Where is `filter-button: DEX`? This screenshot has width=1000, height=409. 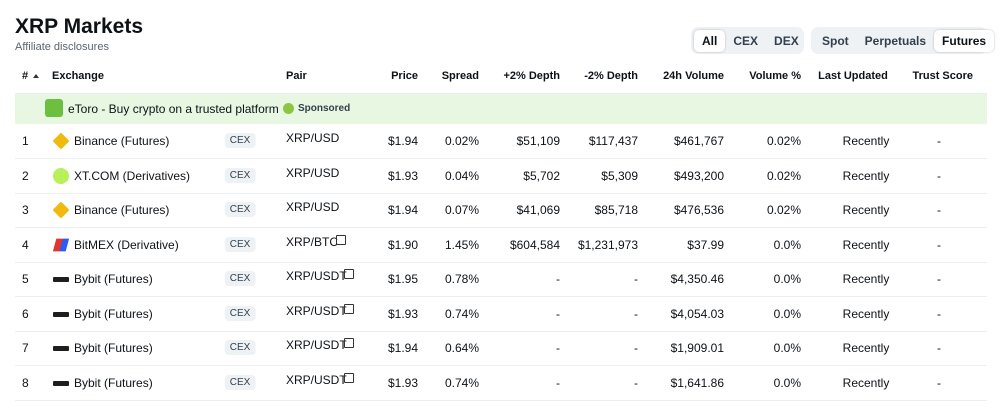
filter-button: DEX is located at coordinates (786, 40).